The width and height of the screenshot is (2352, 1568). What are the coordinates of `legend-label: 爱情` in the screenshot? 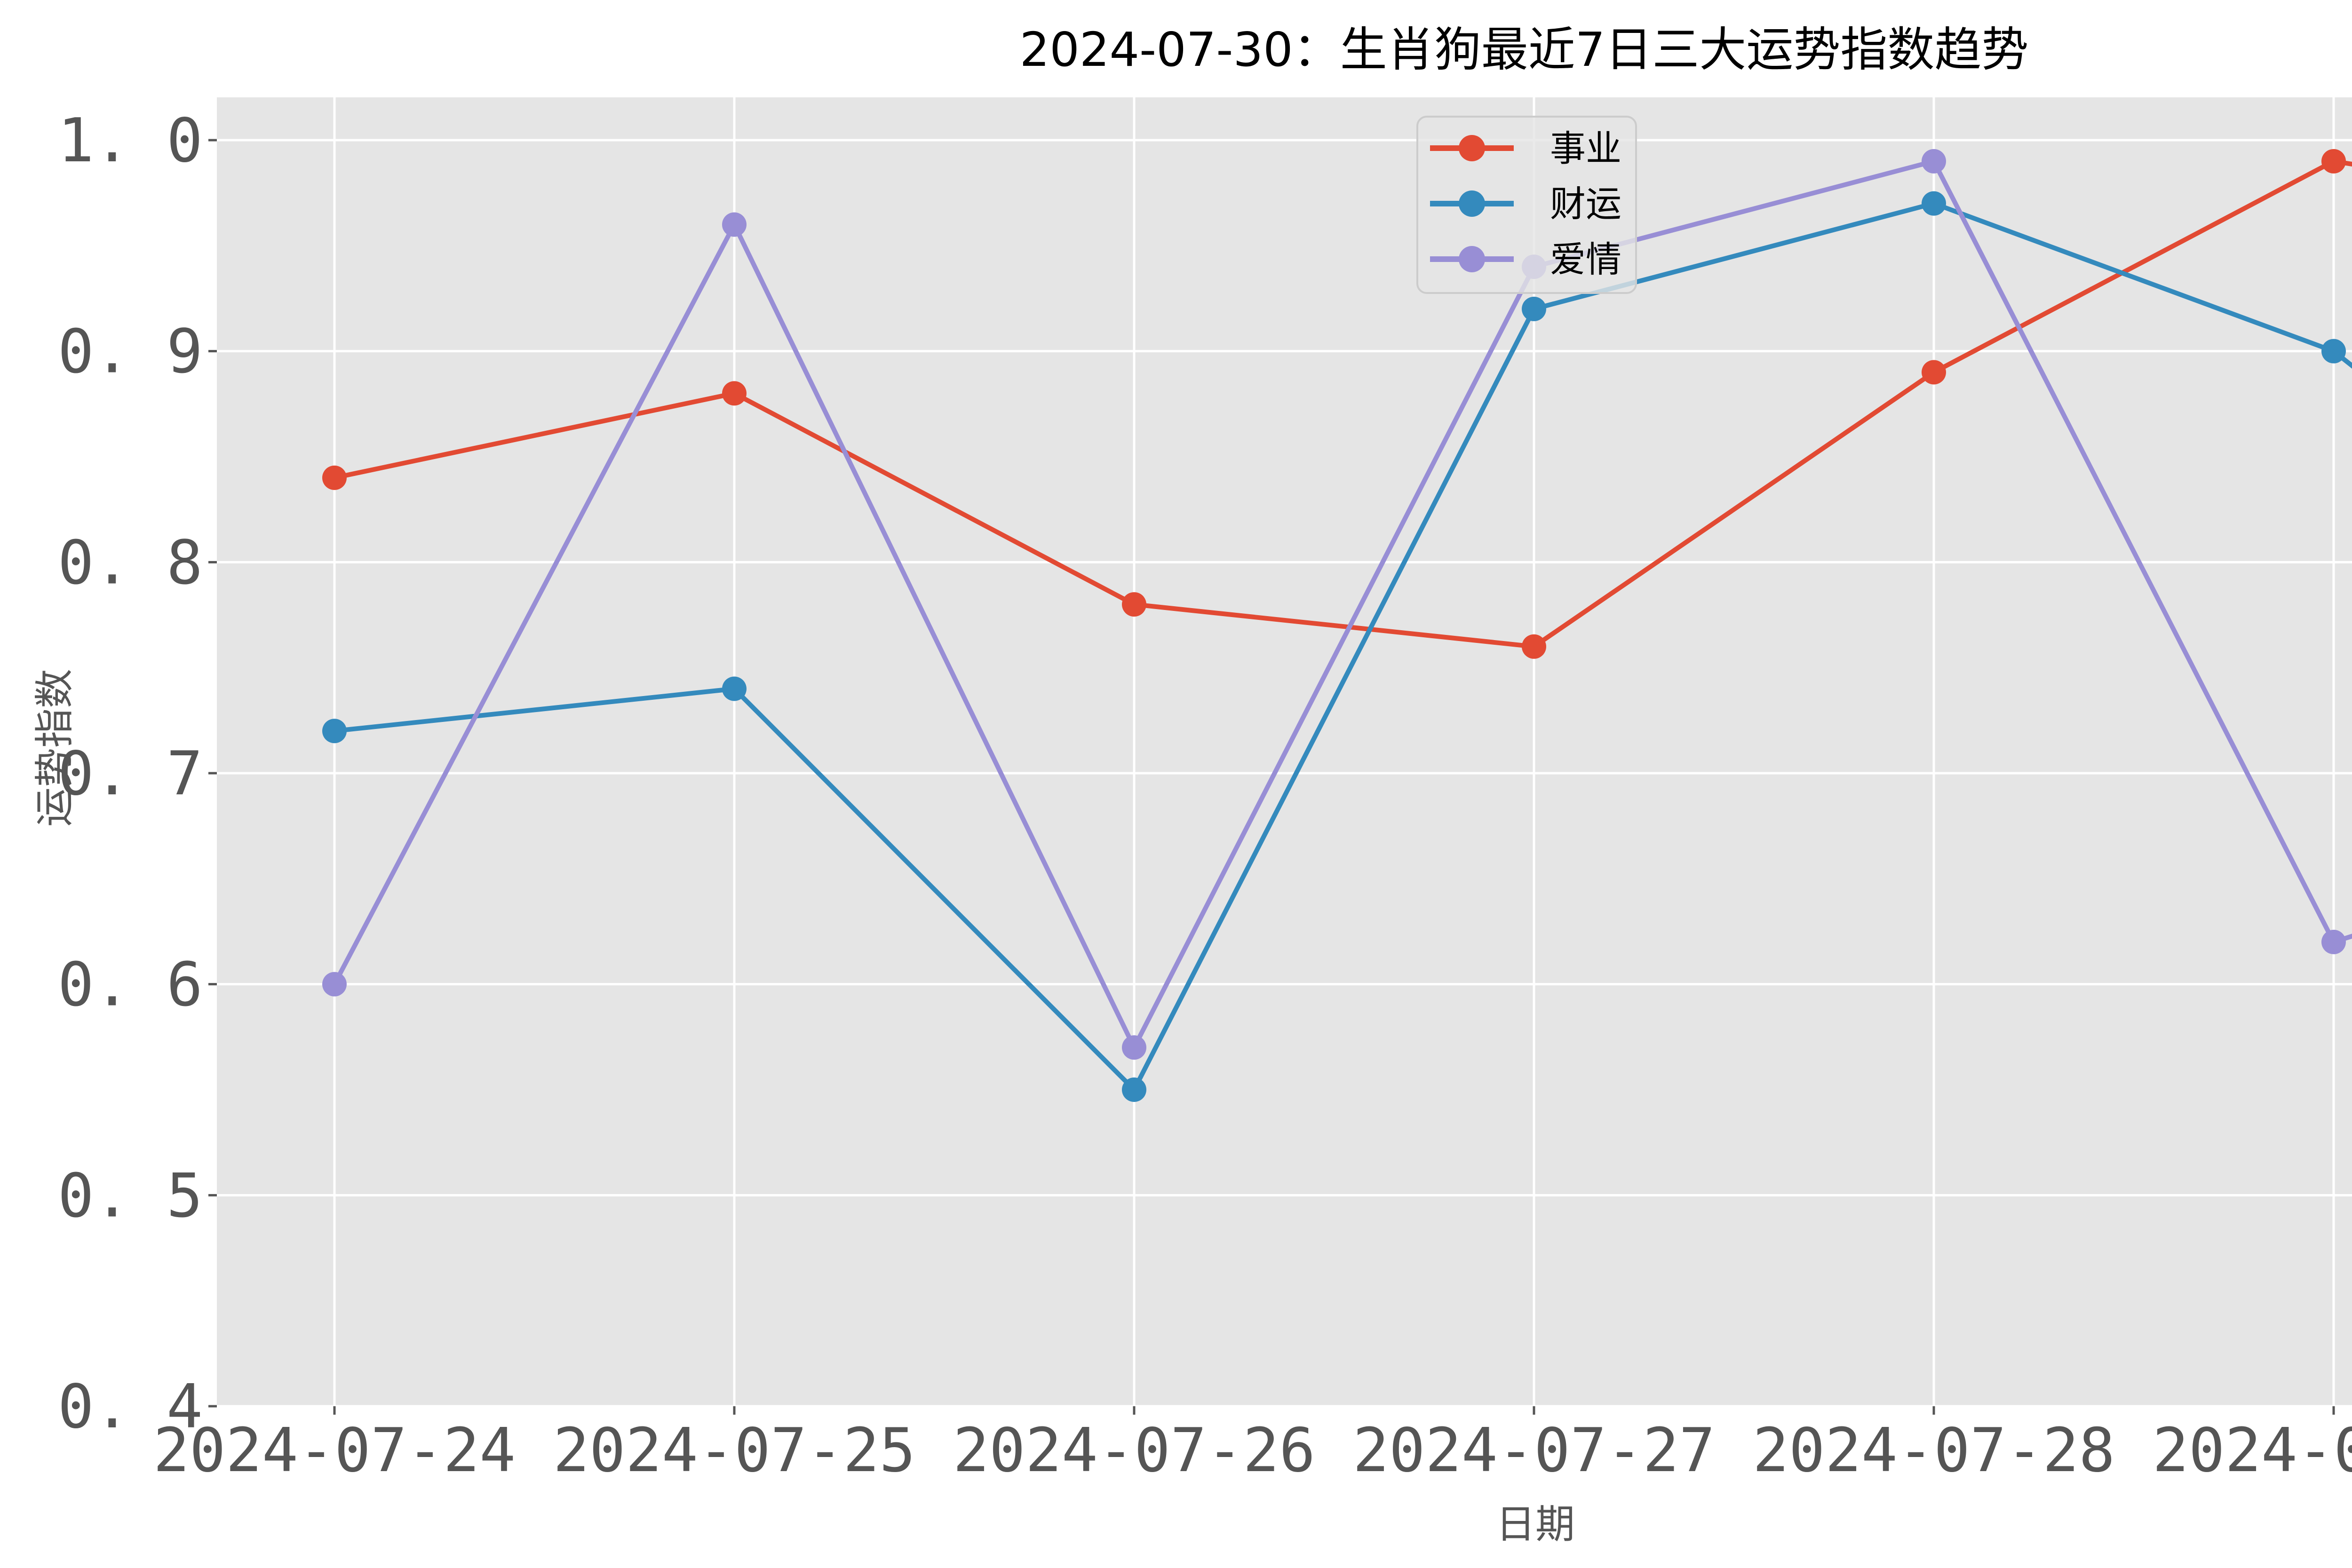 It's located at (1585, 259).